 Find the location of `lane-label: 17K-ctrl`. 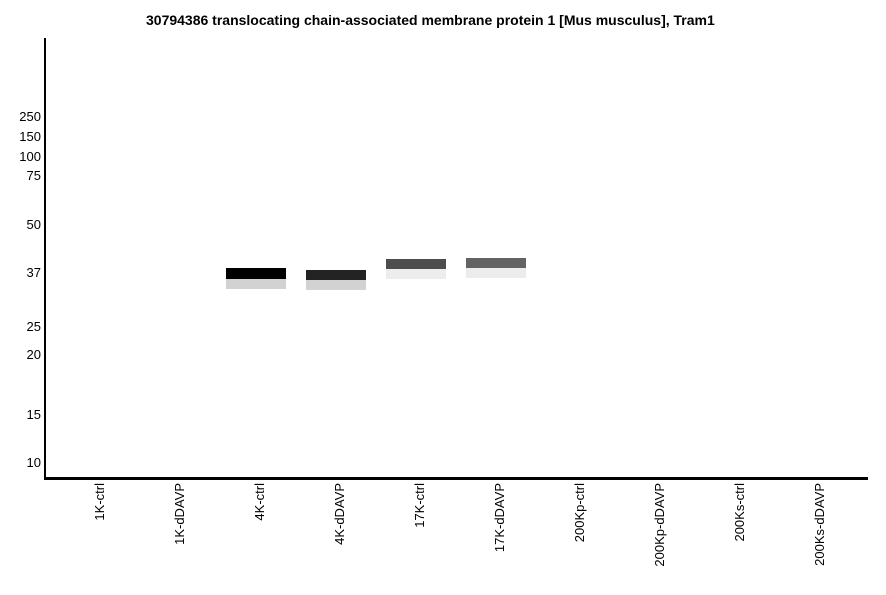

lane-label: 17K-ctrl is located at coordinates (419, 505).